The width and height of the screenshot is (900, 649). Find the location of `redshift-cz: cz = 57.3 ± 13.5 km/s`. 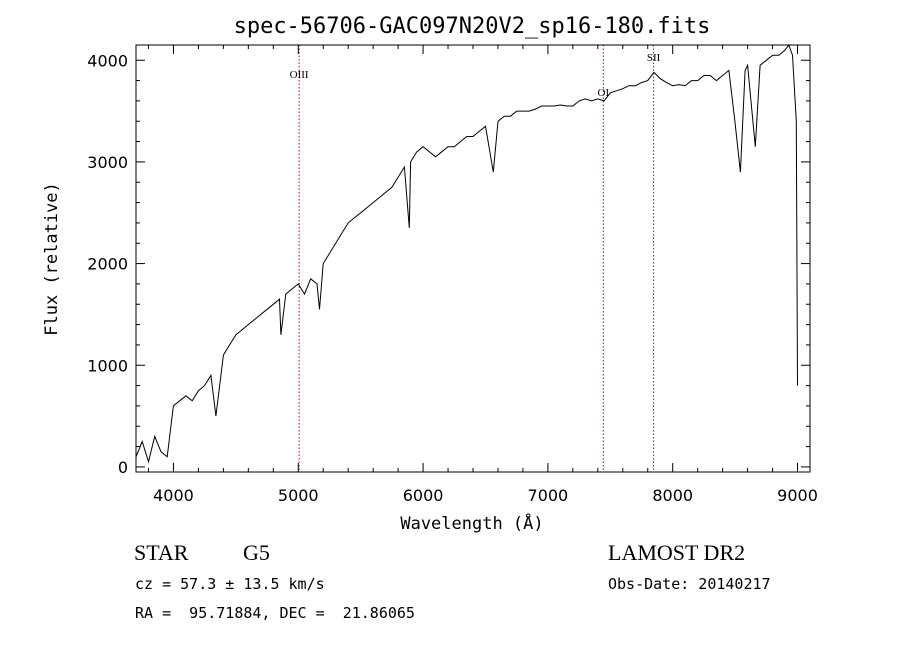

redshift-cz: cz = 57.3 ± 13.5 km/s is located at coordinates (230, 584).